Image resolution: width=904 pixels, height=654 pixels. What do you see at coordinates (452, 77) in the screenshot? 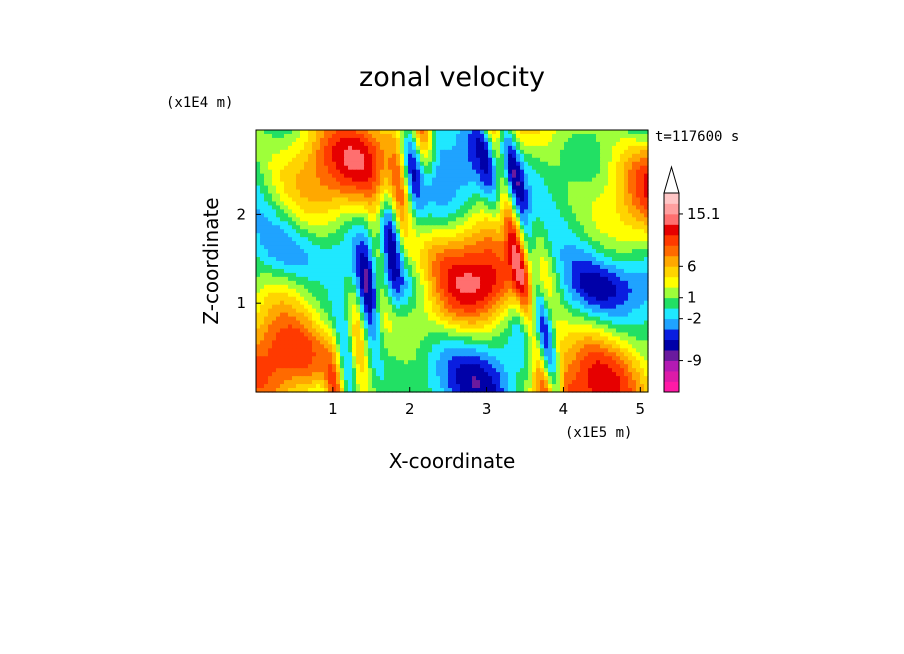
I see `chart-title: zonal velocity` at bounding box center [452, 77].